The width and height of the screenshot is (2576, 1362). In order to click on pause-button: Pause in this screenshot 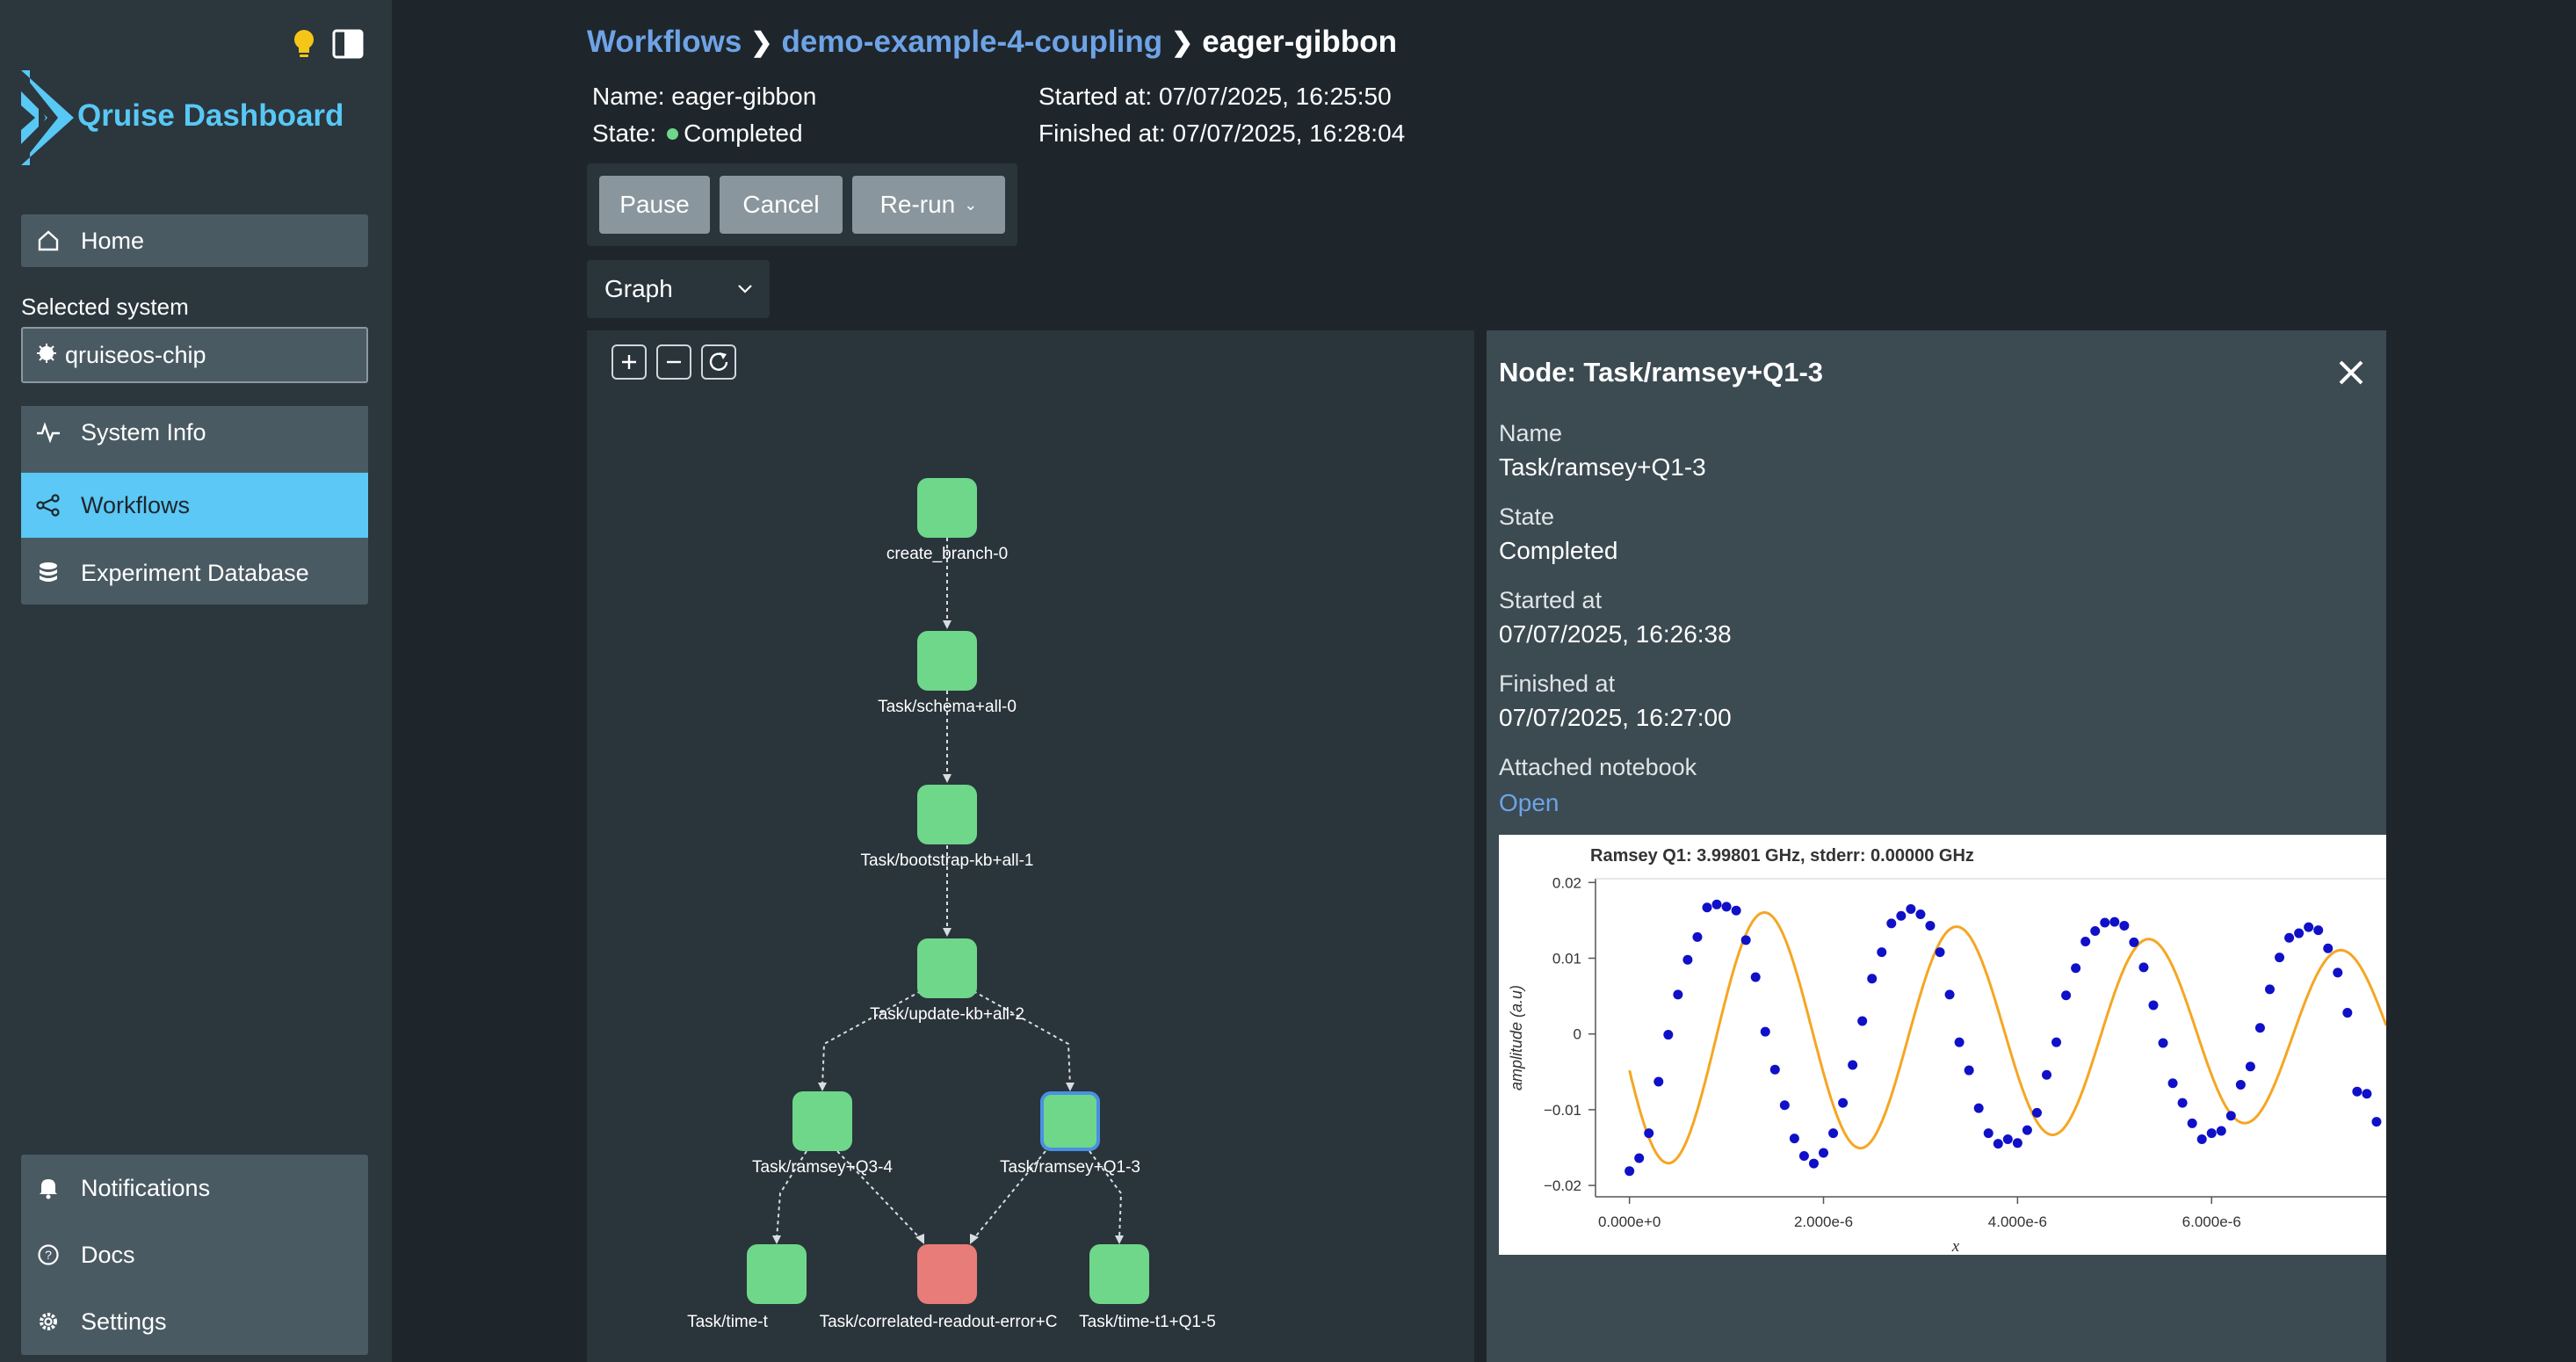, I will do `click(654, 205)`.